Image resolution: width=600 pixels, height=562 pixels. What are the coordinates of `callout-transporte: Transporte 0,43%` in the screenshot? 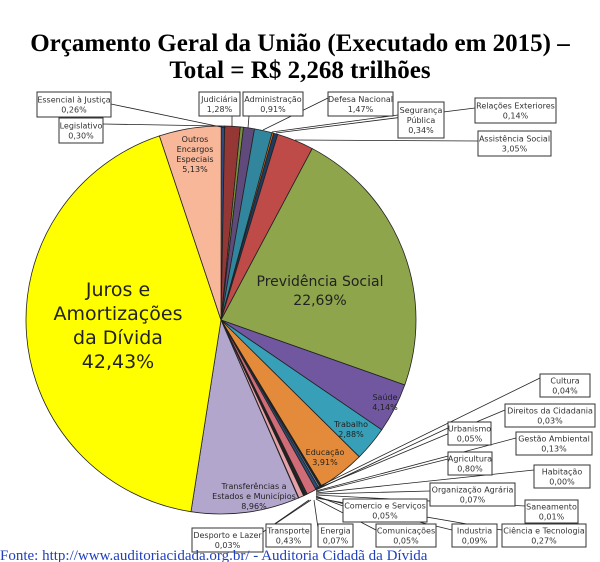 It's located at (288, 535).